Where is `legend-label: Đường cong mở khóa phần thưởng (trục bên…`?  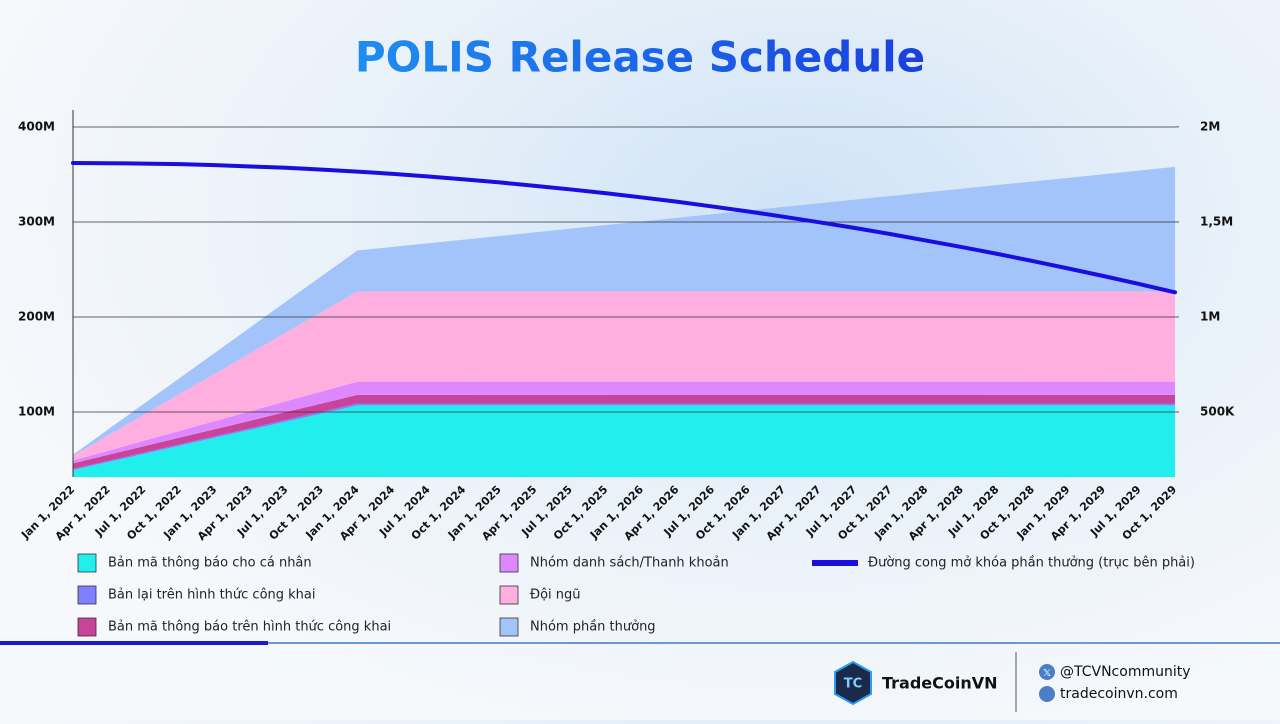 legend-label: Đường cong mở khóa phần thưởng (trục bên… is located at coordinates (1031, 563).